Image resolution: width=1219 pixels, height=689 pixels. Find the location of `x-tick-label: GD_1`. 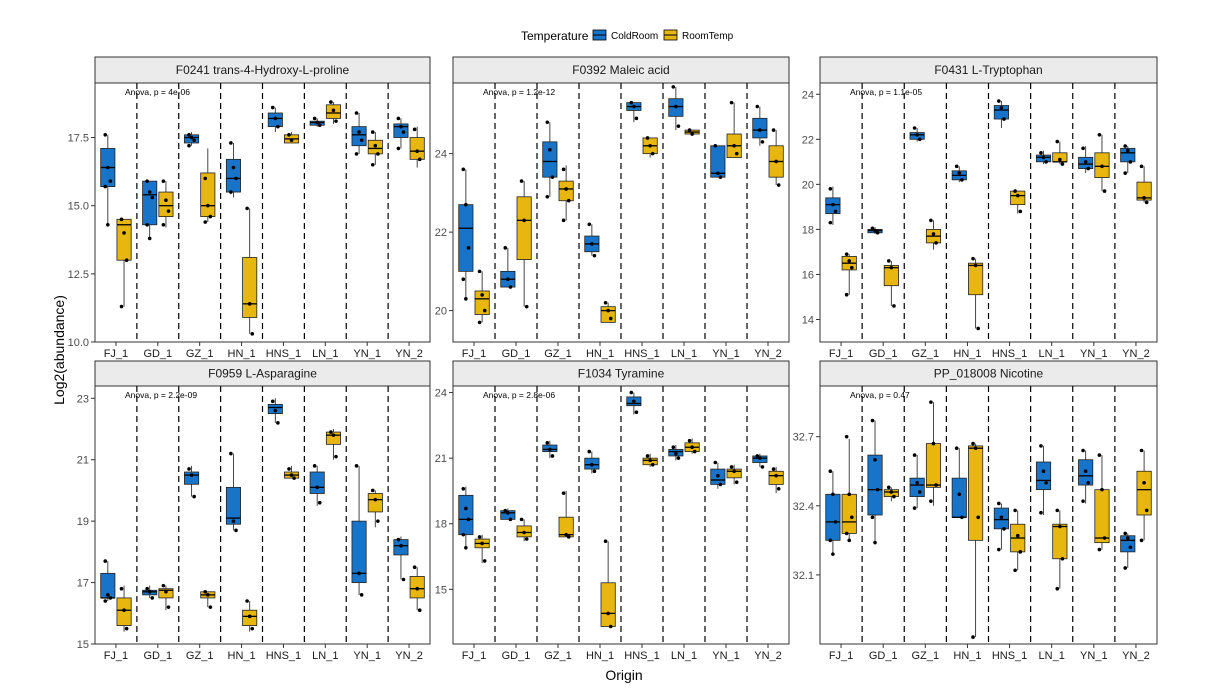

x-tick-label: GD_1 is located at coordinates (157, 354).